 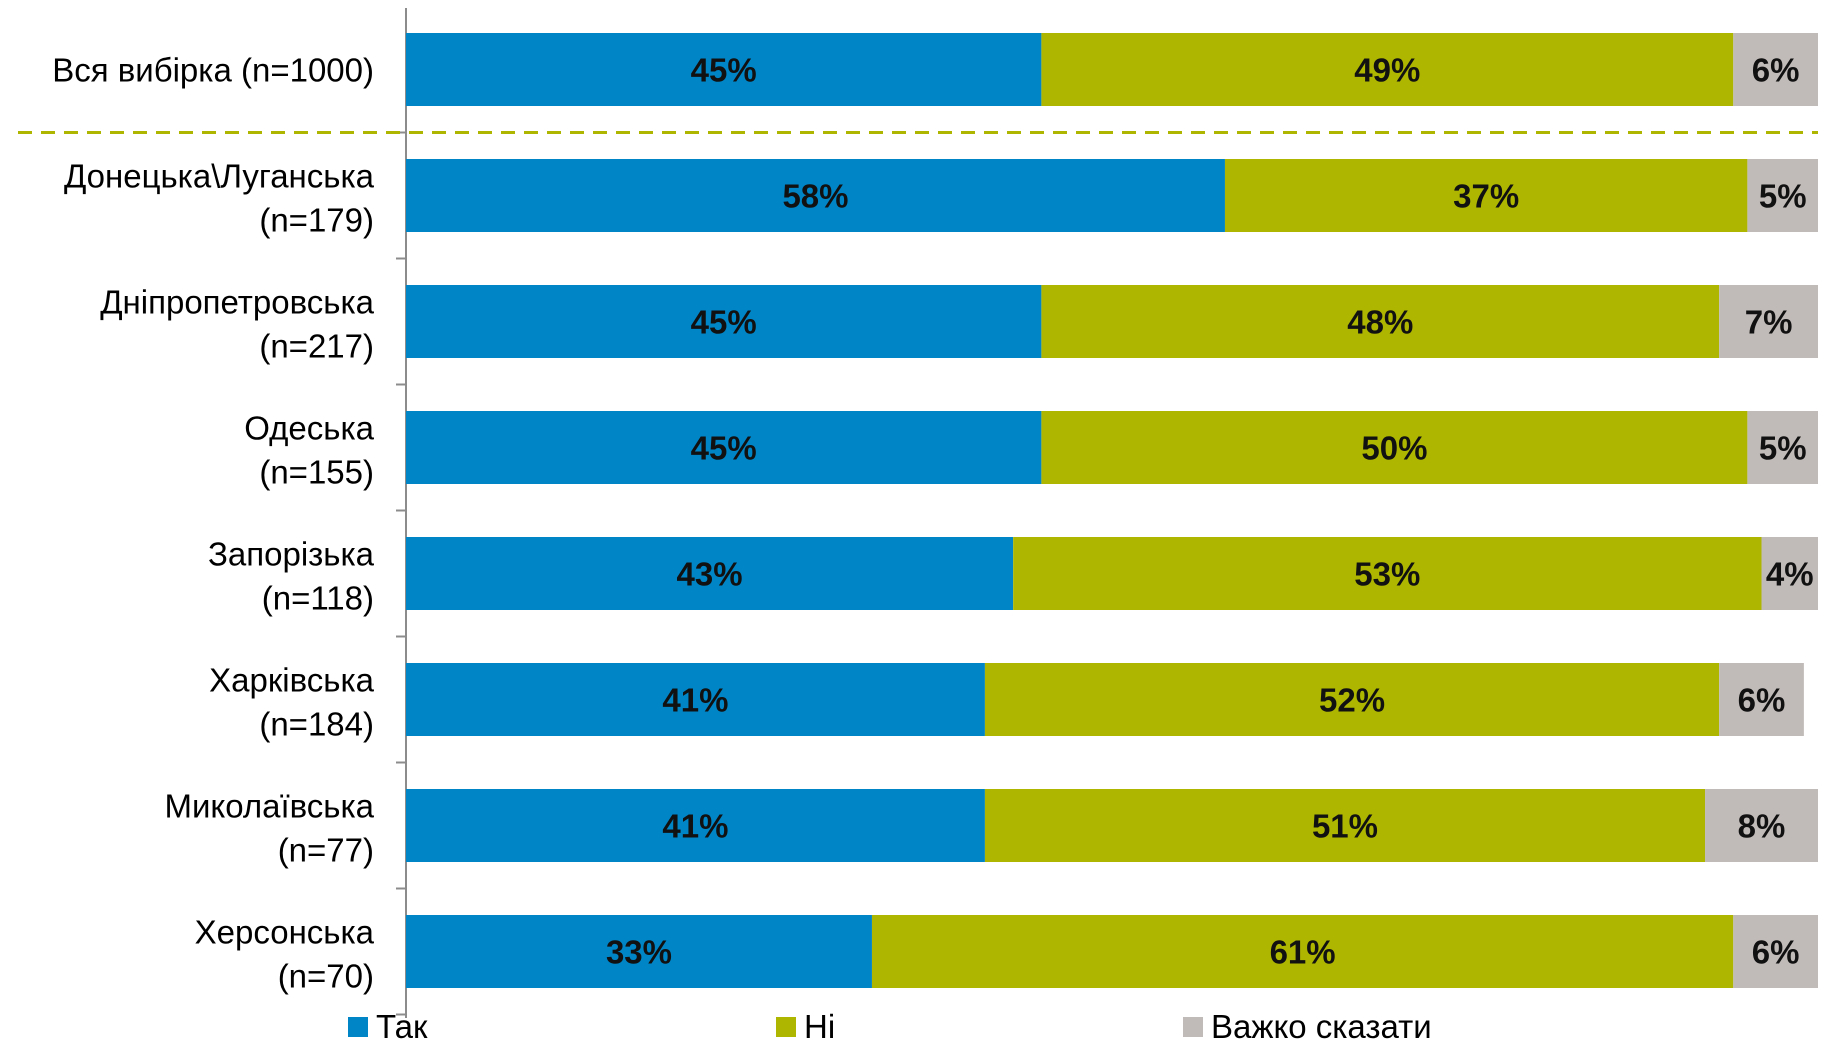 What do you see at coordinates (309, 428) in the screenshot?
I see `category-label-line: Одеська` at bounding box center [309, 428].